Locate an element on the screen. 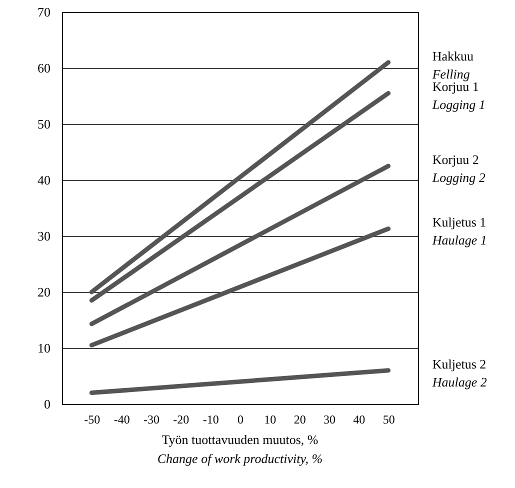 The width and height of the screenshot is (515, 488). y-tick-label: 60 is located at coordinates (44, 68).